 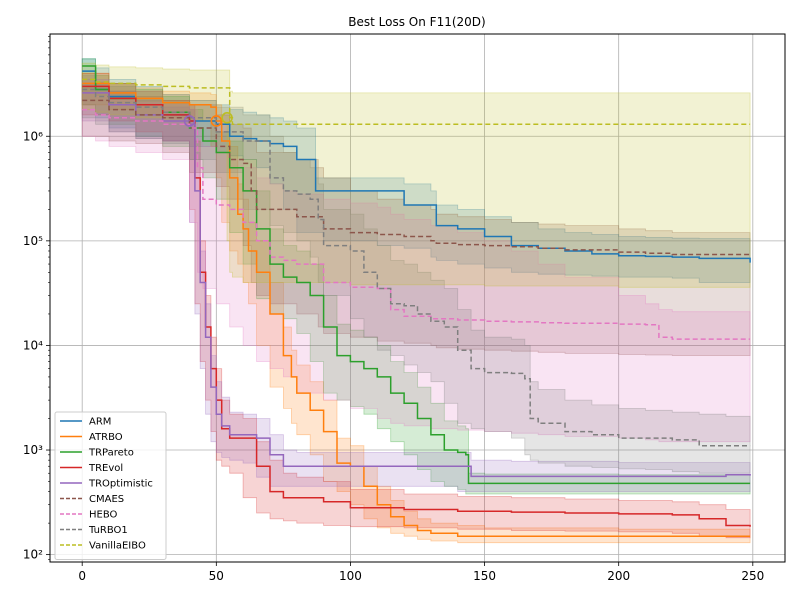 What do you see at coordinates (36, 299) in the screenshot?
I see `y-axis-ticks: 10² 10³ 10⁴ 10⁵ 10⁶` at bounding box center [36, 299].